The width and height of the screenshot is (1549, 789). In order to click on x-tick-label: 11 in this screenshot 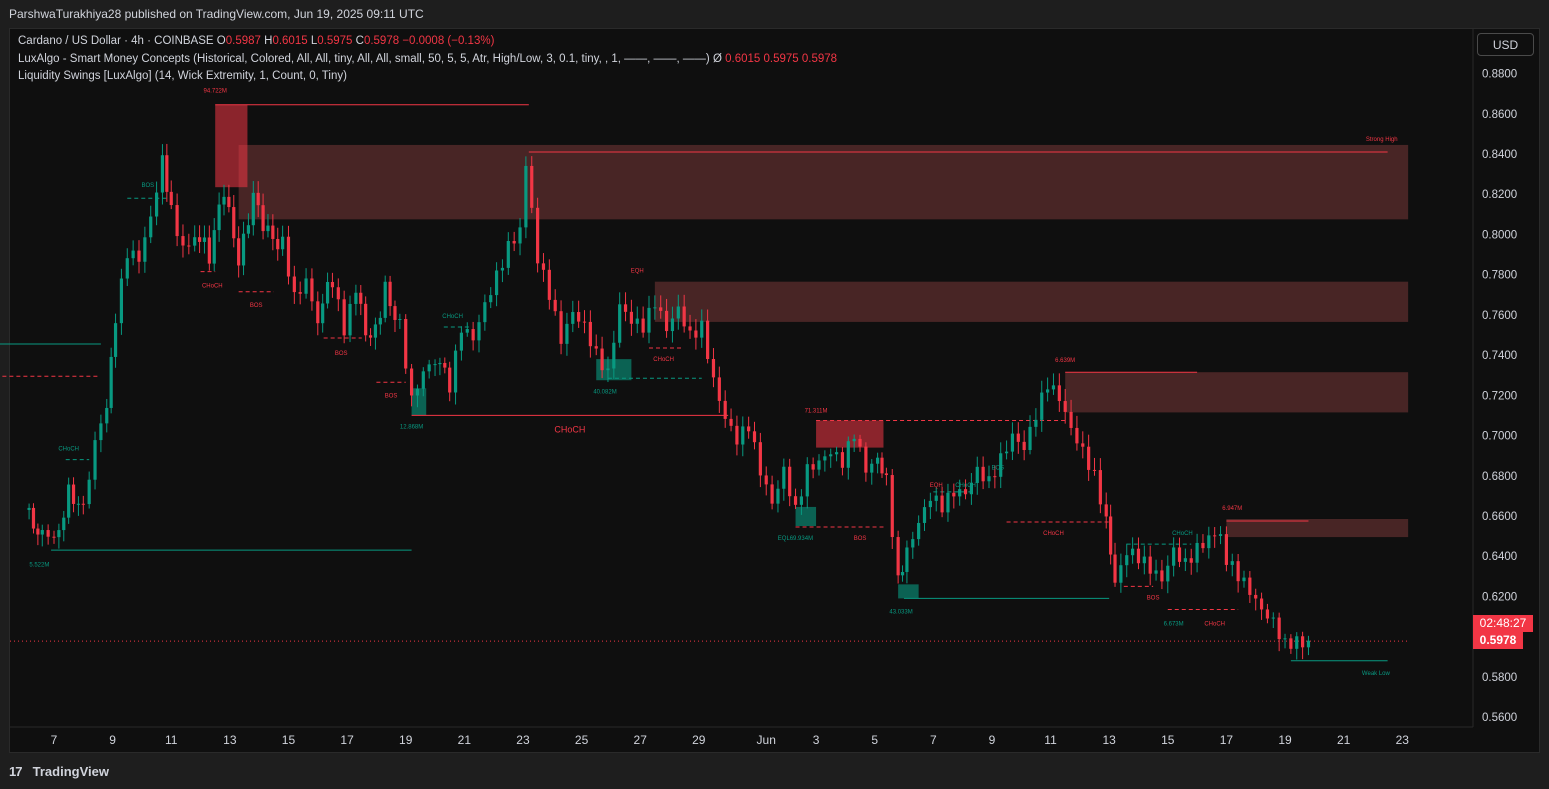, I will do `click(1050, 740)`.